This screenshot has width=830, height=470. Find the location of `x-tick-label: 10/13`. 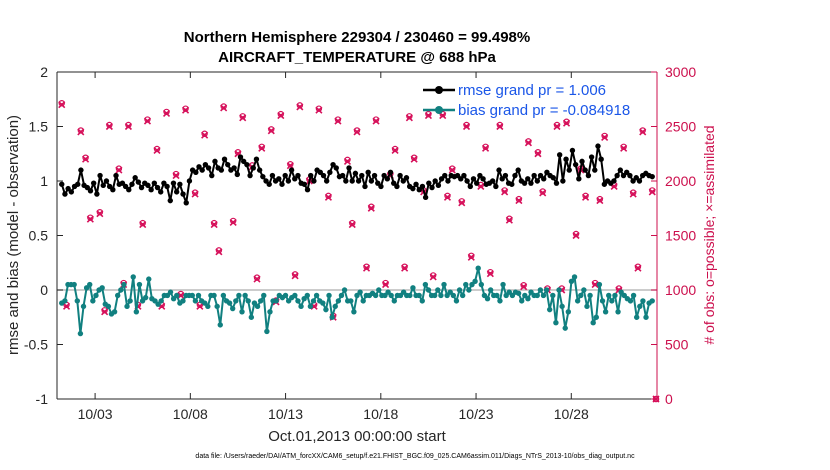

x-tick-label: 10/13 is located at coordinates (285, 414).